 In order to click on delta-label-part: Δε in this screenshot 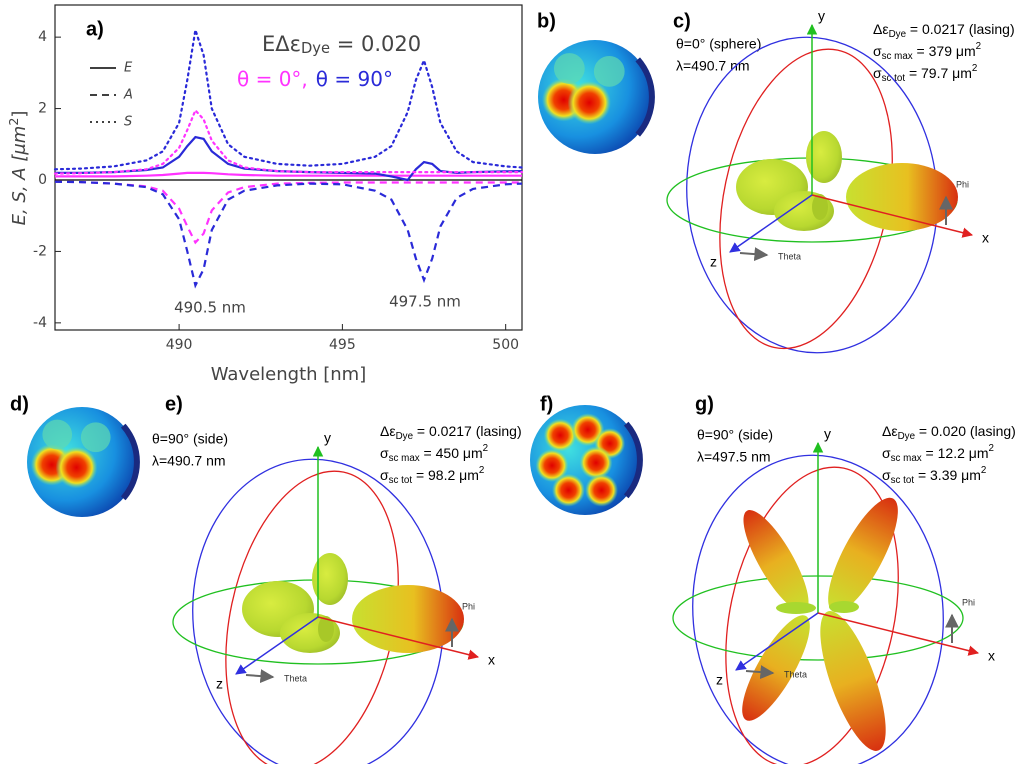, I will do `click(890, 431)`.